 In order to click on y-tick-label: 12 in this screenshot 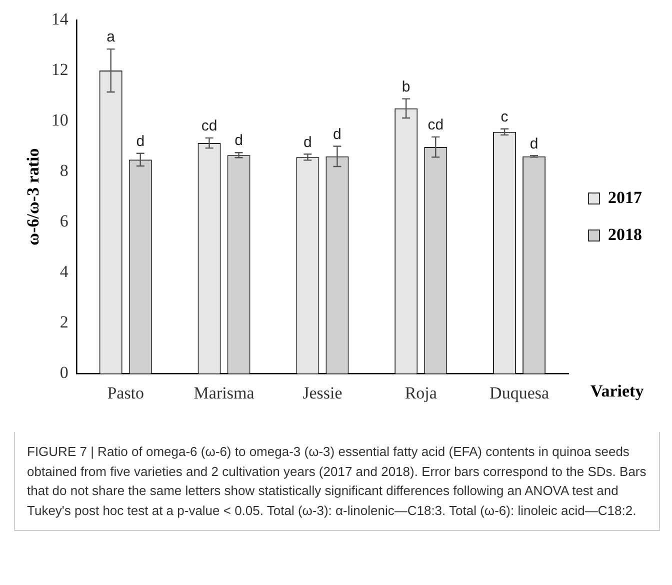, I will do `click(59, 69)`.